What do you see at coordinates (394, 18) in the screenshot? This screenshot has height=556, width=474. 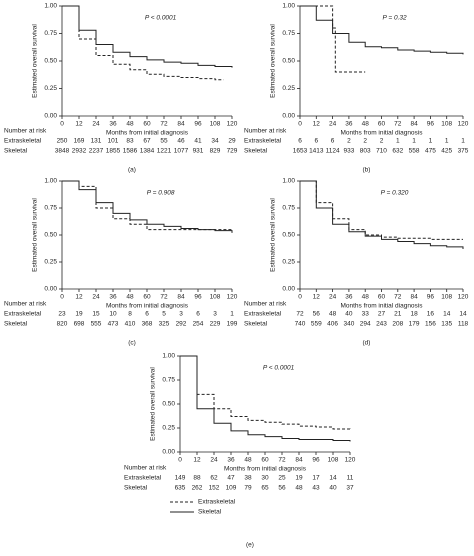 I see `p-value: P = 0.32` at bounding box center [394, 18].